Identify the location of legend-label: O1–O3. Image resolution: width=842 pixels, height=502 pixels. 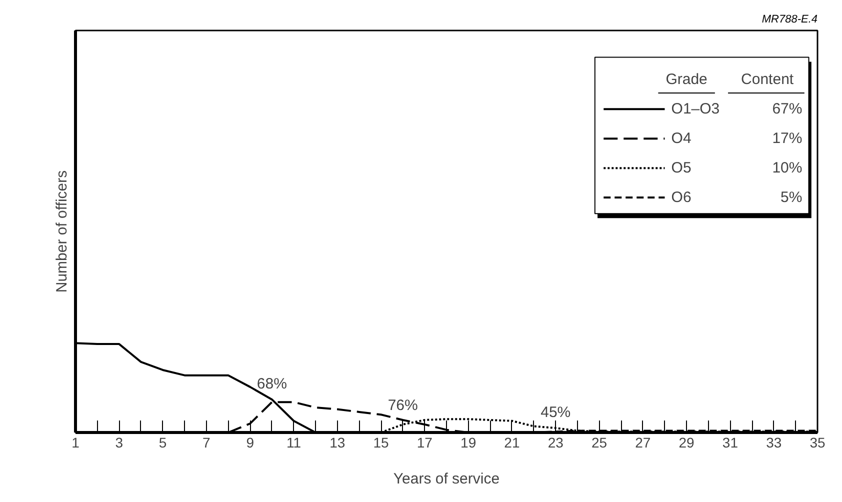
(695, 109).